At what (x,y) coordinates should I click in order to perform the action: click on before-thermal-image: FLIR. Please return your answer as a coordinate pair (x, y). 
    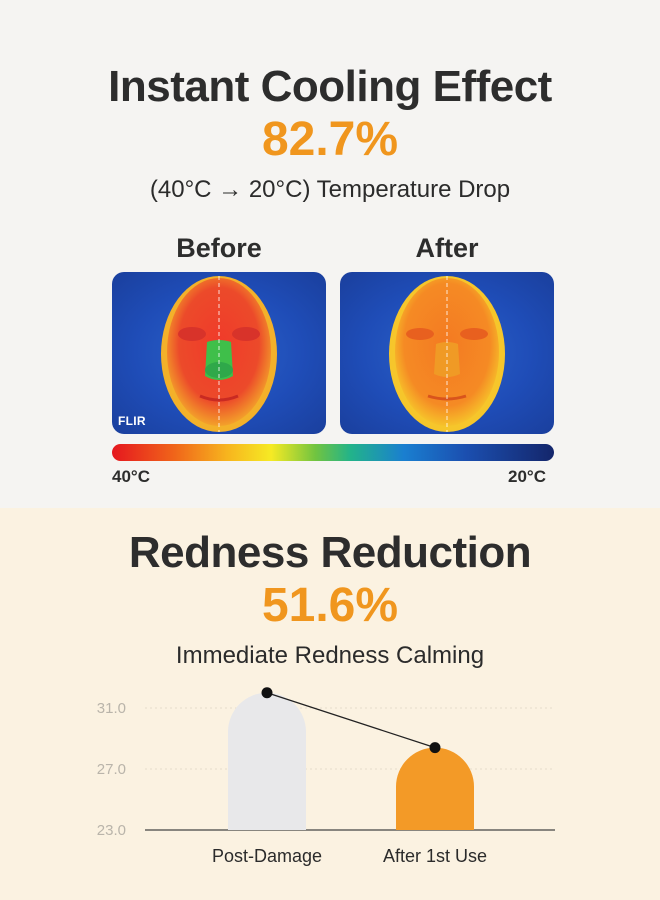
    Looking at the image, I should click on (219, 353).